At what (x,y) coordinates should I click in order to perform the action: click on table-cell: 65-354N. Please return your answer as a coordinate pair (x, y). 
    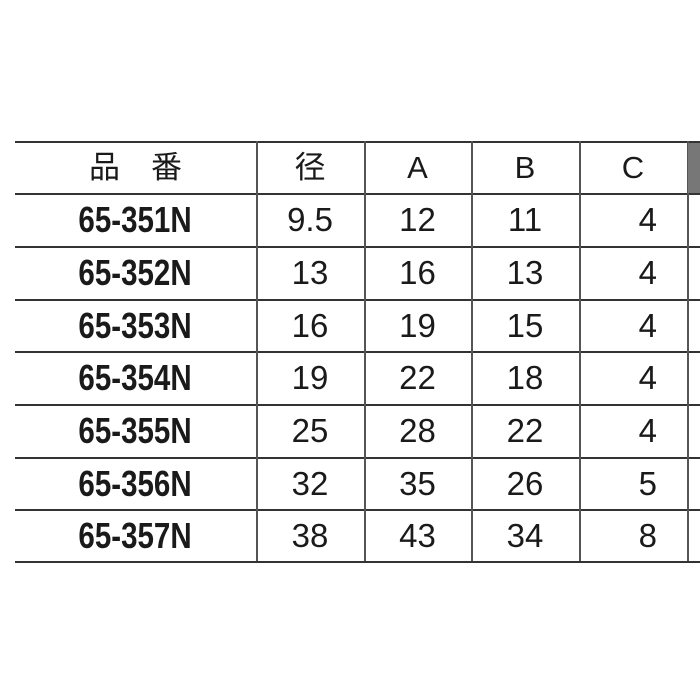
    Looking at the image, I should click on (135, 378).